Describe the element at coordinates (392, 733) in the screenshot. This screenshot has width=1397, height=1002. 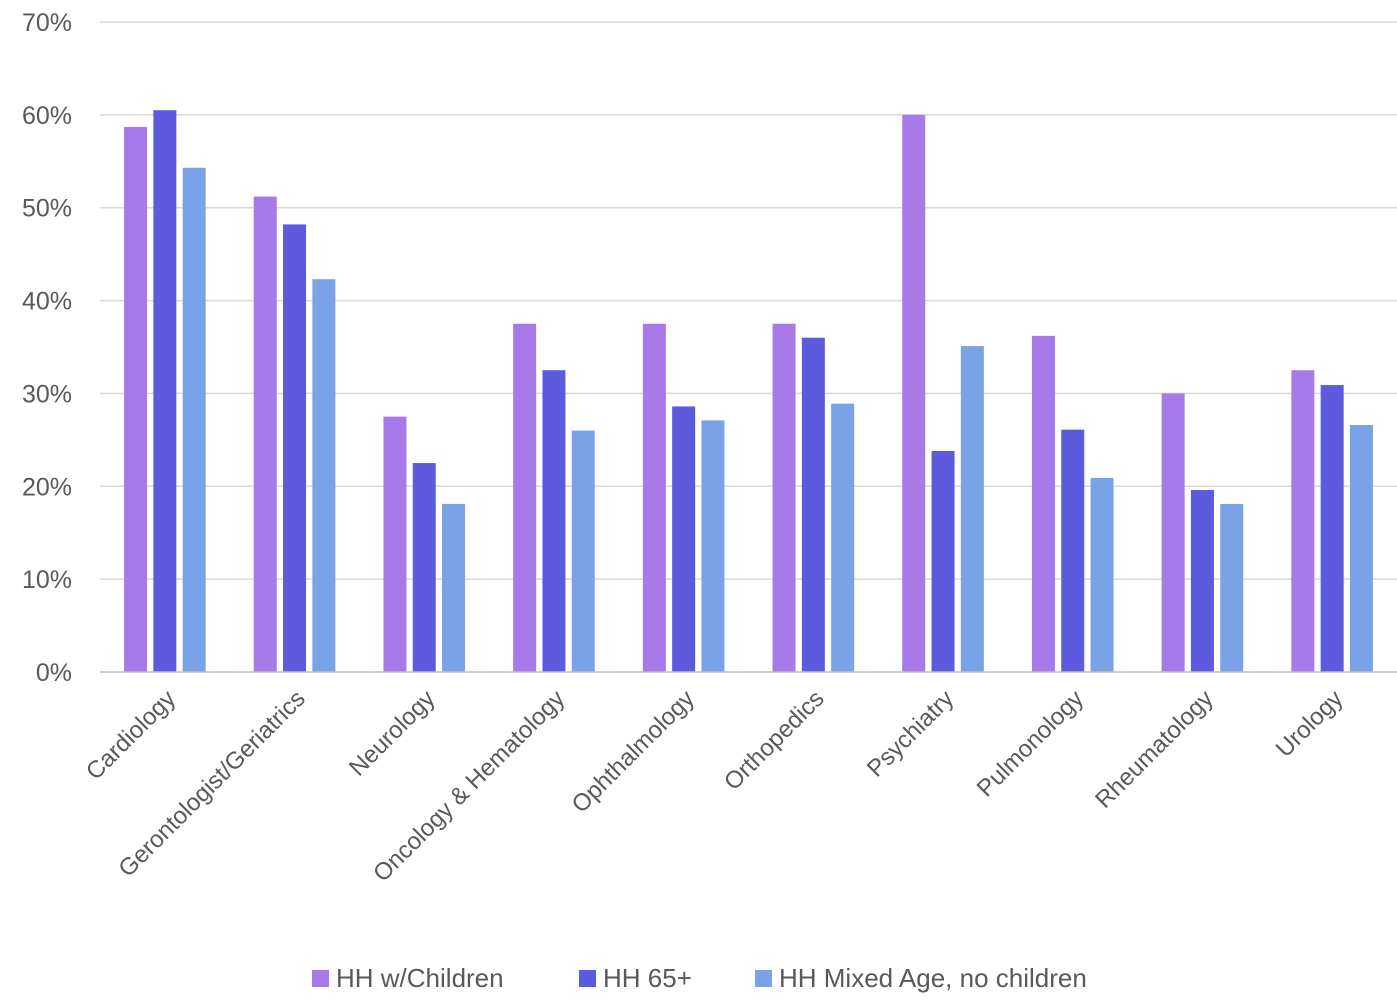
I see `x-tick-label: Neurology` at that location.